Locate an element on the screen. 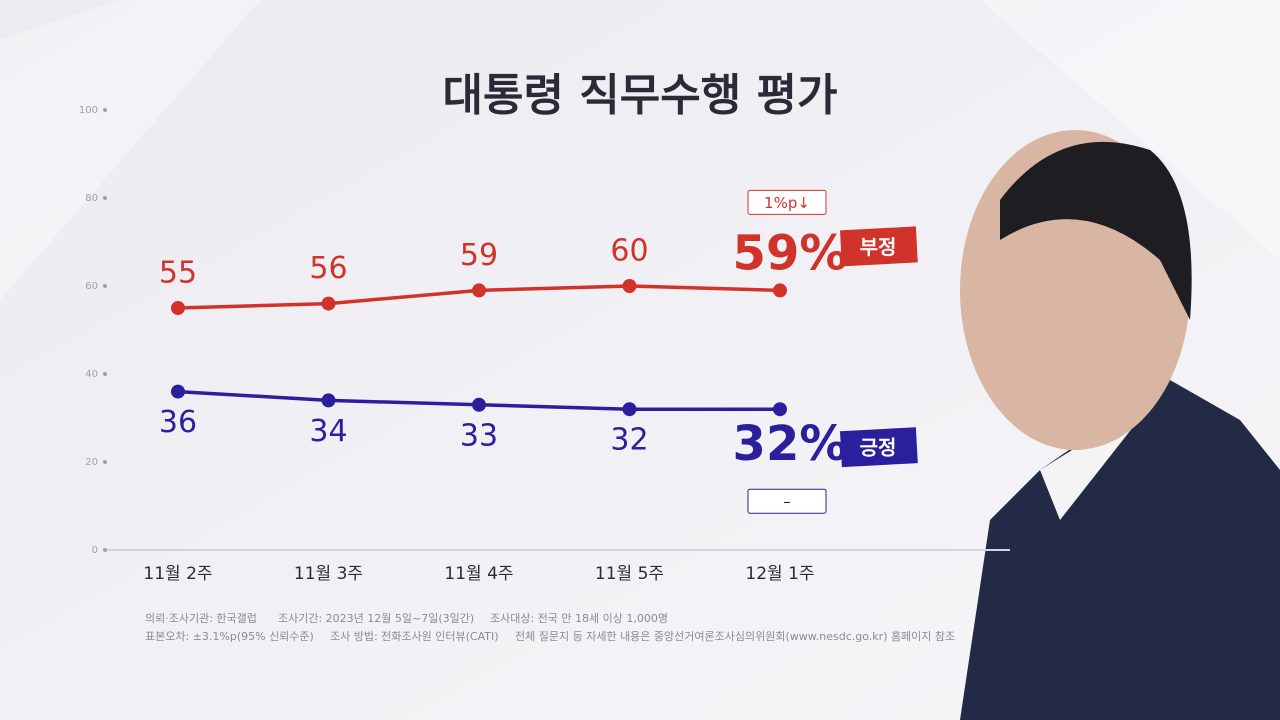  footnote: 조사기간: 2023년 12월 5일~7일(3일간) is located at coordinates (376, 618).